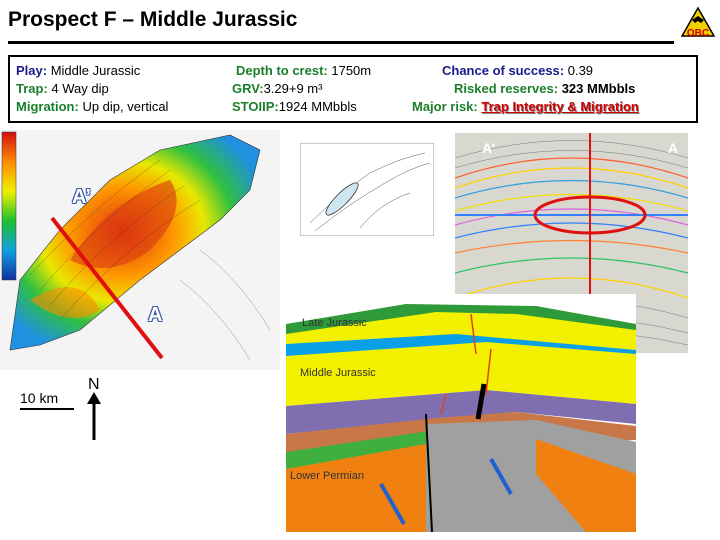 This screenshot has height=540, width=720. Describe the element at coordinates (673, 148) in the screenshot. I see `seismic-label-a: A` at that location.